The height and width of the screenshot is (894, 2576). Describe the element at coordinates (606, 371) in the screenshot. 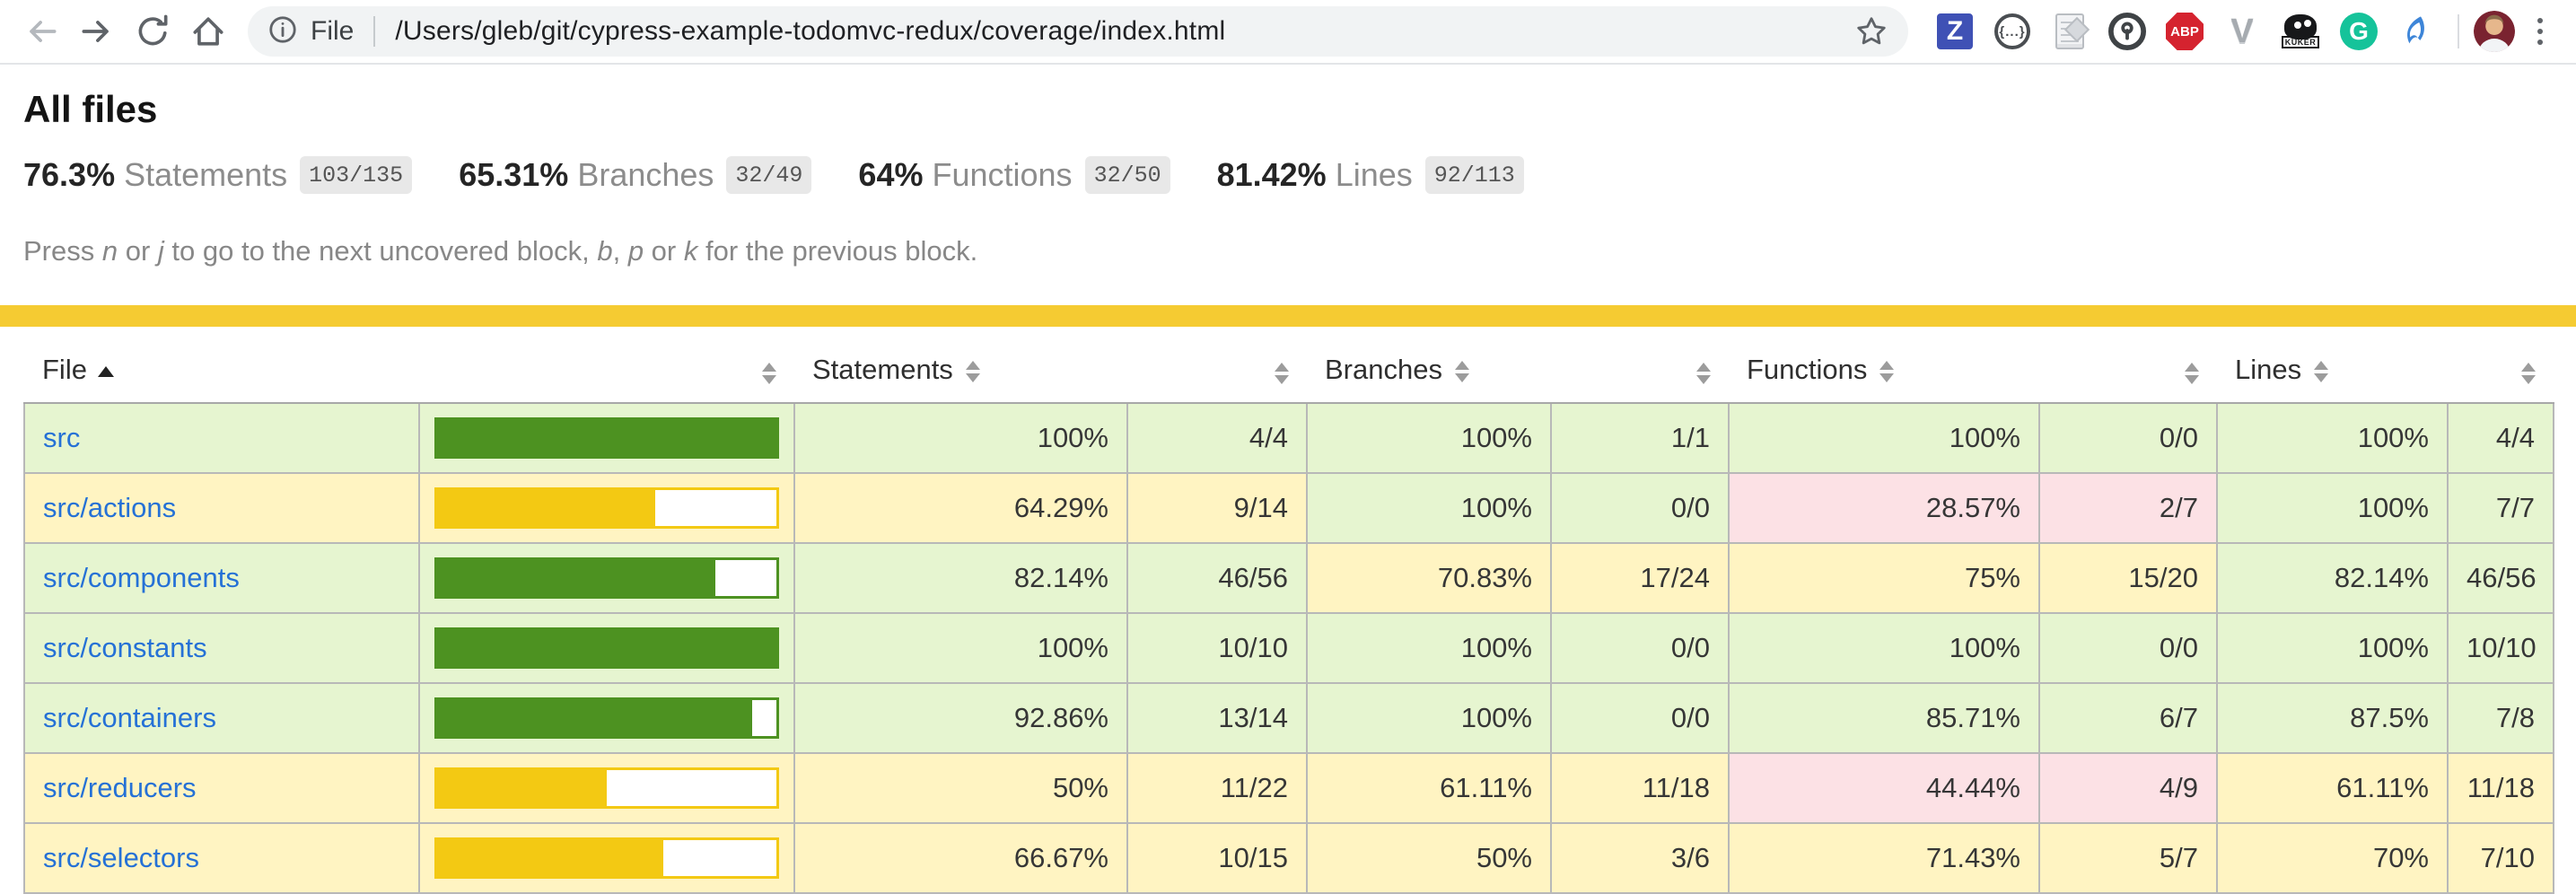

I see `header-bar-column` at that location.